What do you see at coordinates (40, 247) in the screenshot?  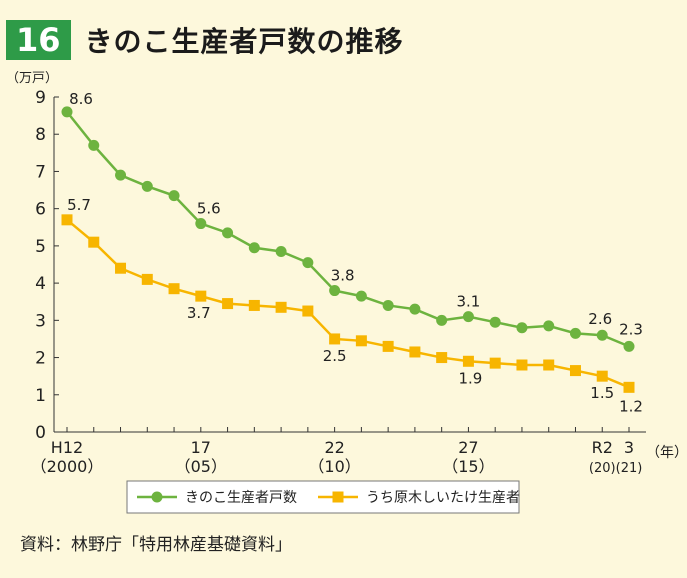 I see `y-tick-label: 5` at bounding box center [40, 247].